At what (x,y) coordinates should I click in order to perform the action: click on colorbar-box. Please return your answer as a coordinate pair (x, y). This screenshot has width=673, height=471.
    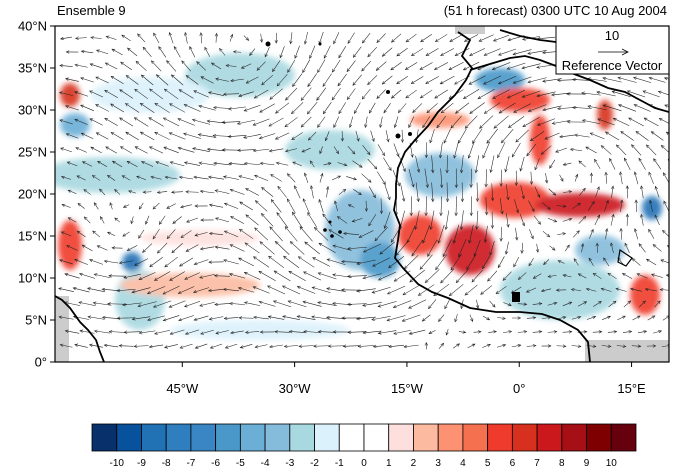
    Looking at the image, I should click on (277, 437).